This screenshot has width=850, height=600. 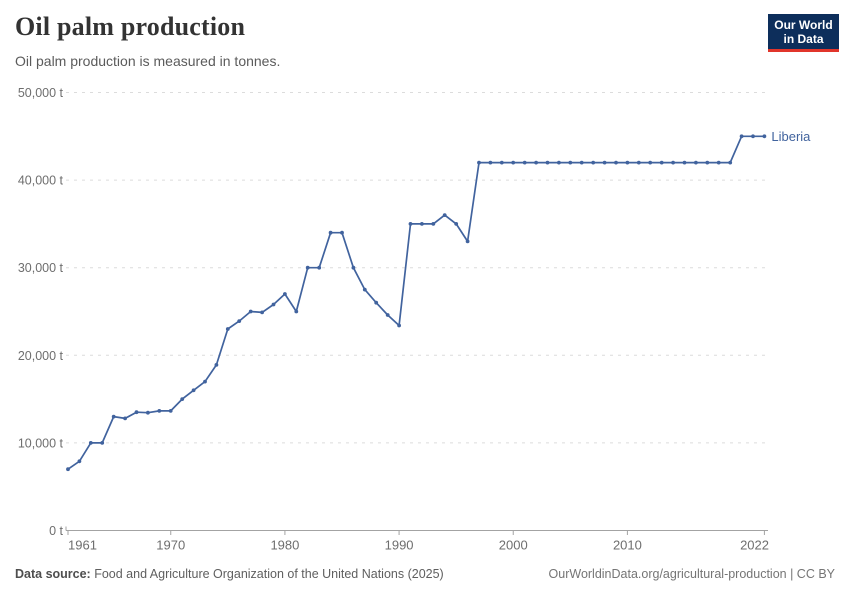 I want to click on x-axis: 1961 1970 1980 1990 2000 2010 2022, so click(x=417, y=539).